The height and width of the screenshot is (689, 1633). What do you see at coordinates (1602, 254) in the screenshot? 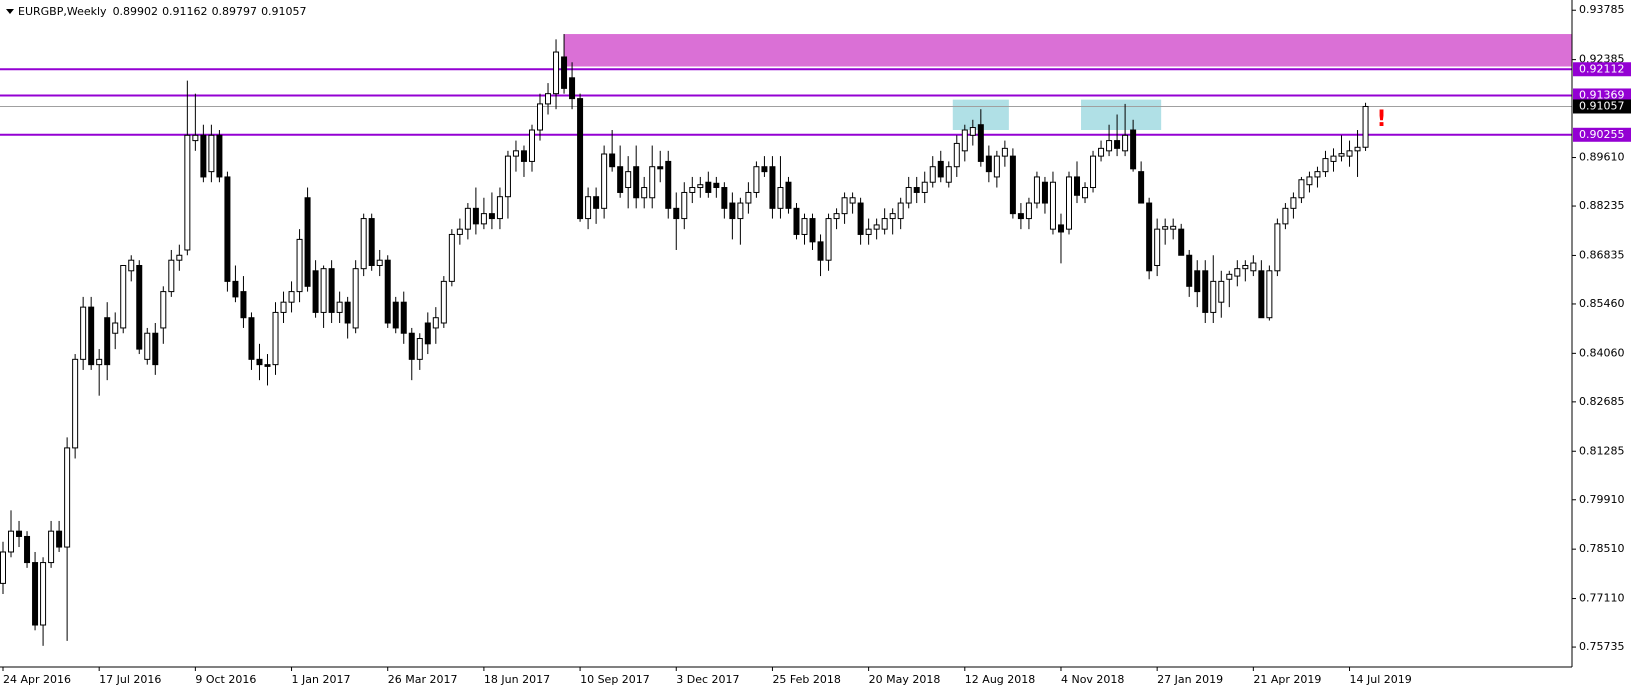
I see `y-tick-label: 0.86835` at bounding box center [1602, 254].